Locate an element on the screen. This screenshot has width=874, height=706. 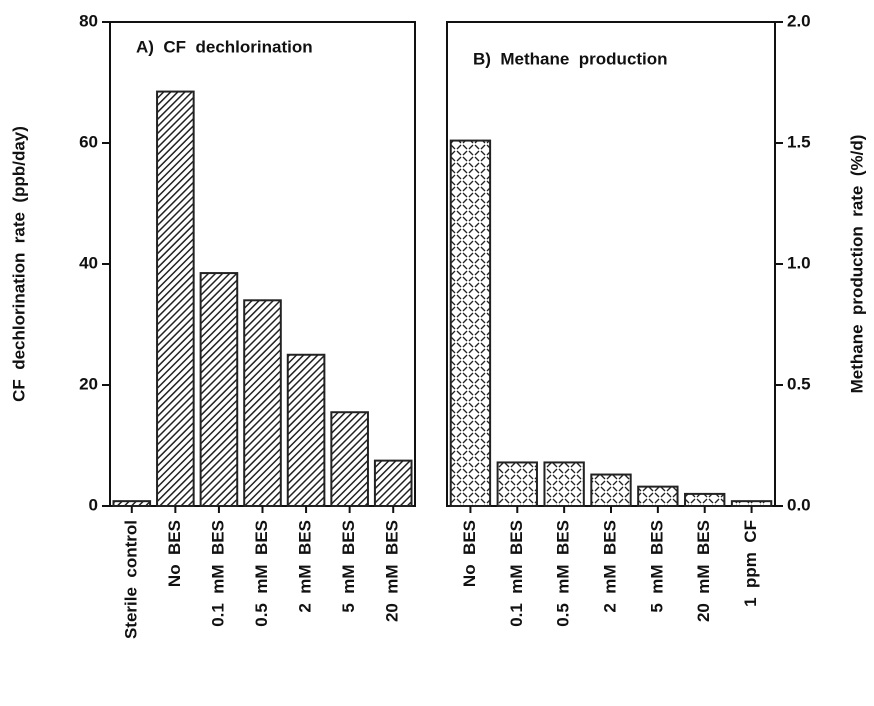
y-tick-label: 1.0 is located at coordinates (799, 262).